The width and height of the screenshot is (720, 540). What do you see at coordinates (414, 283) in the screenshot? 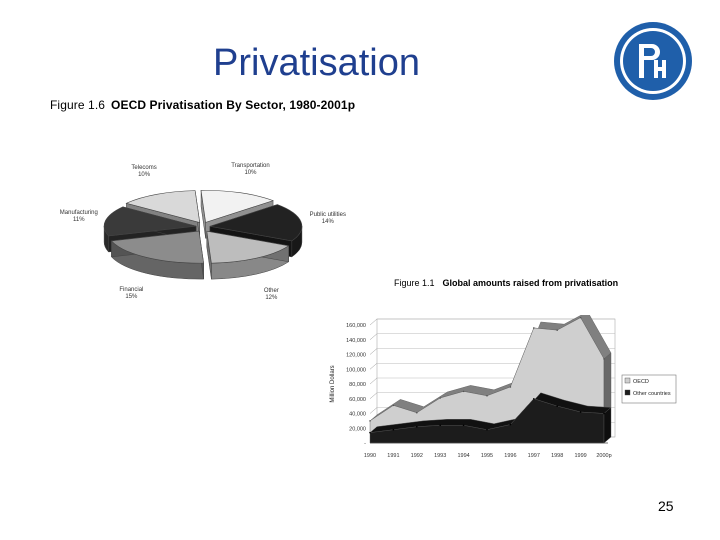
I see `area-figure-number: Figure 1.1` at bounding box center [414, 283].